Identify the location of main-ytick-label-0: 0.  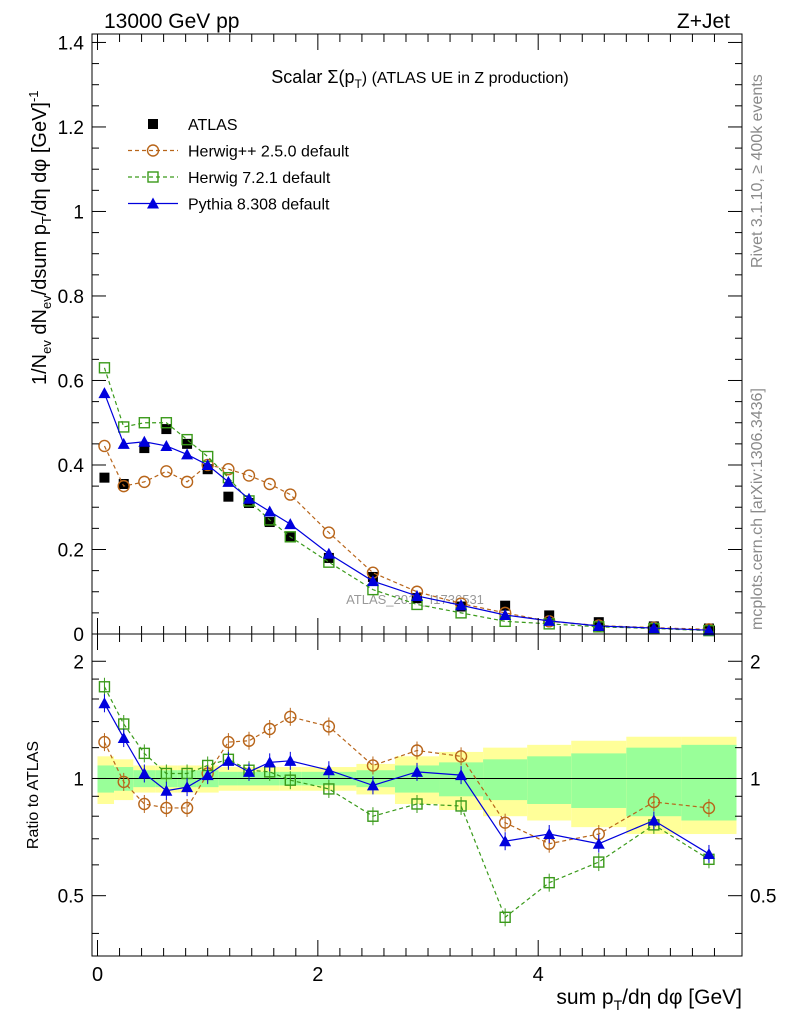
(78, 635).